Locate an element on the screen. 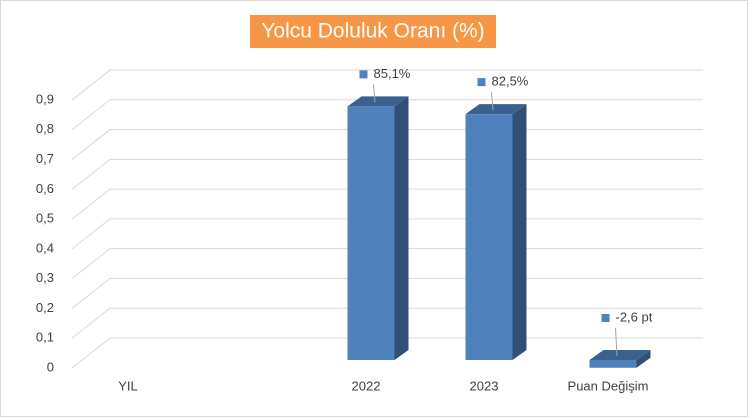 This screenshot has height=418, width=749. title-box is located at coordinates (373, 31).